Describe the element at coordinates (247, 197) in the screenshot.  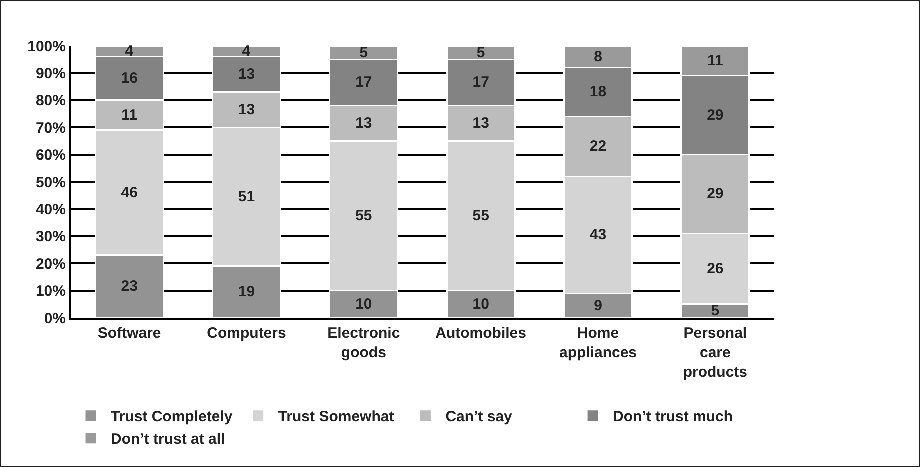
I see `data-label: 51` at that location.